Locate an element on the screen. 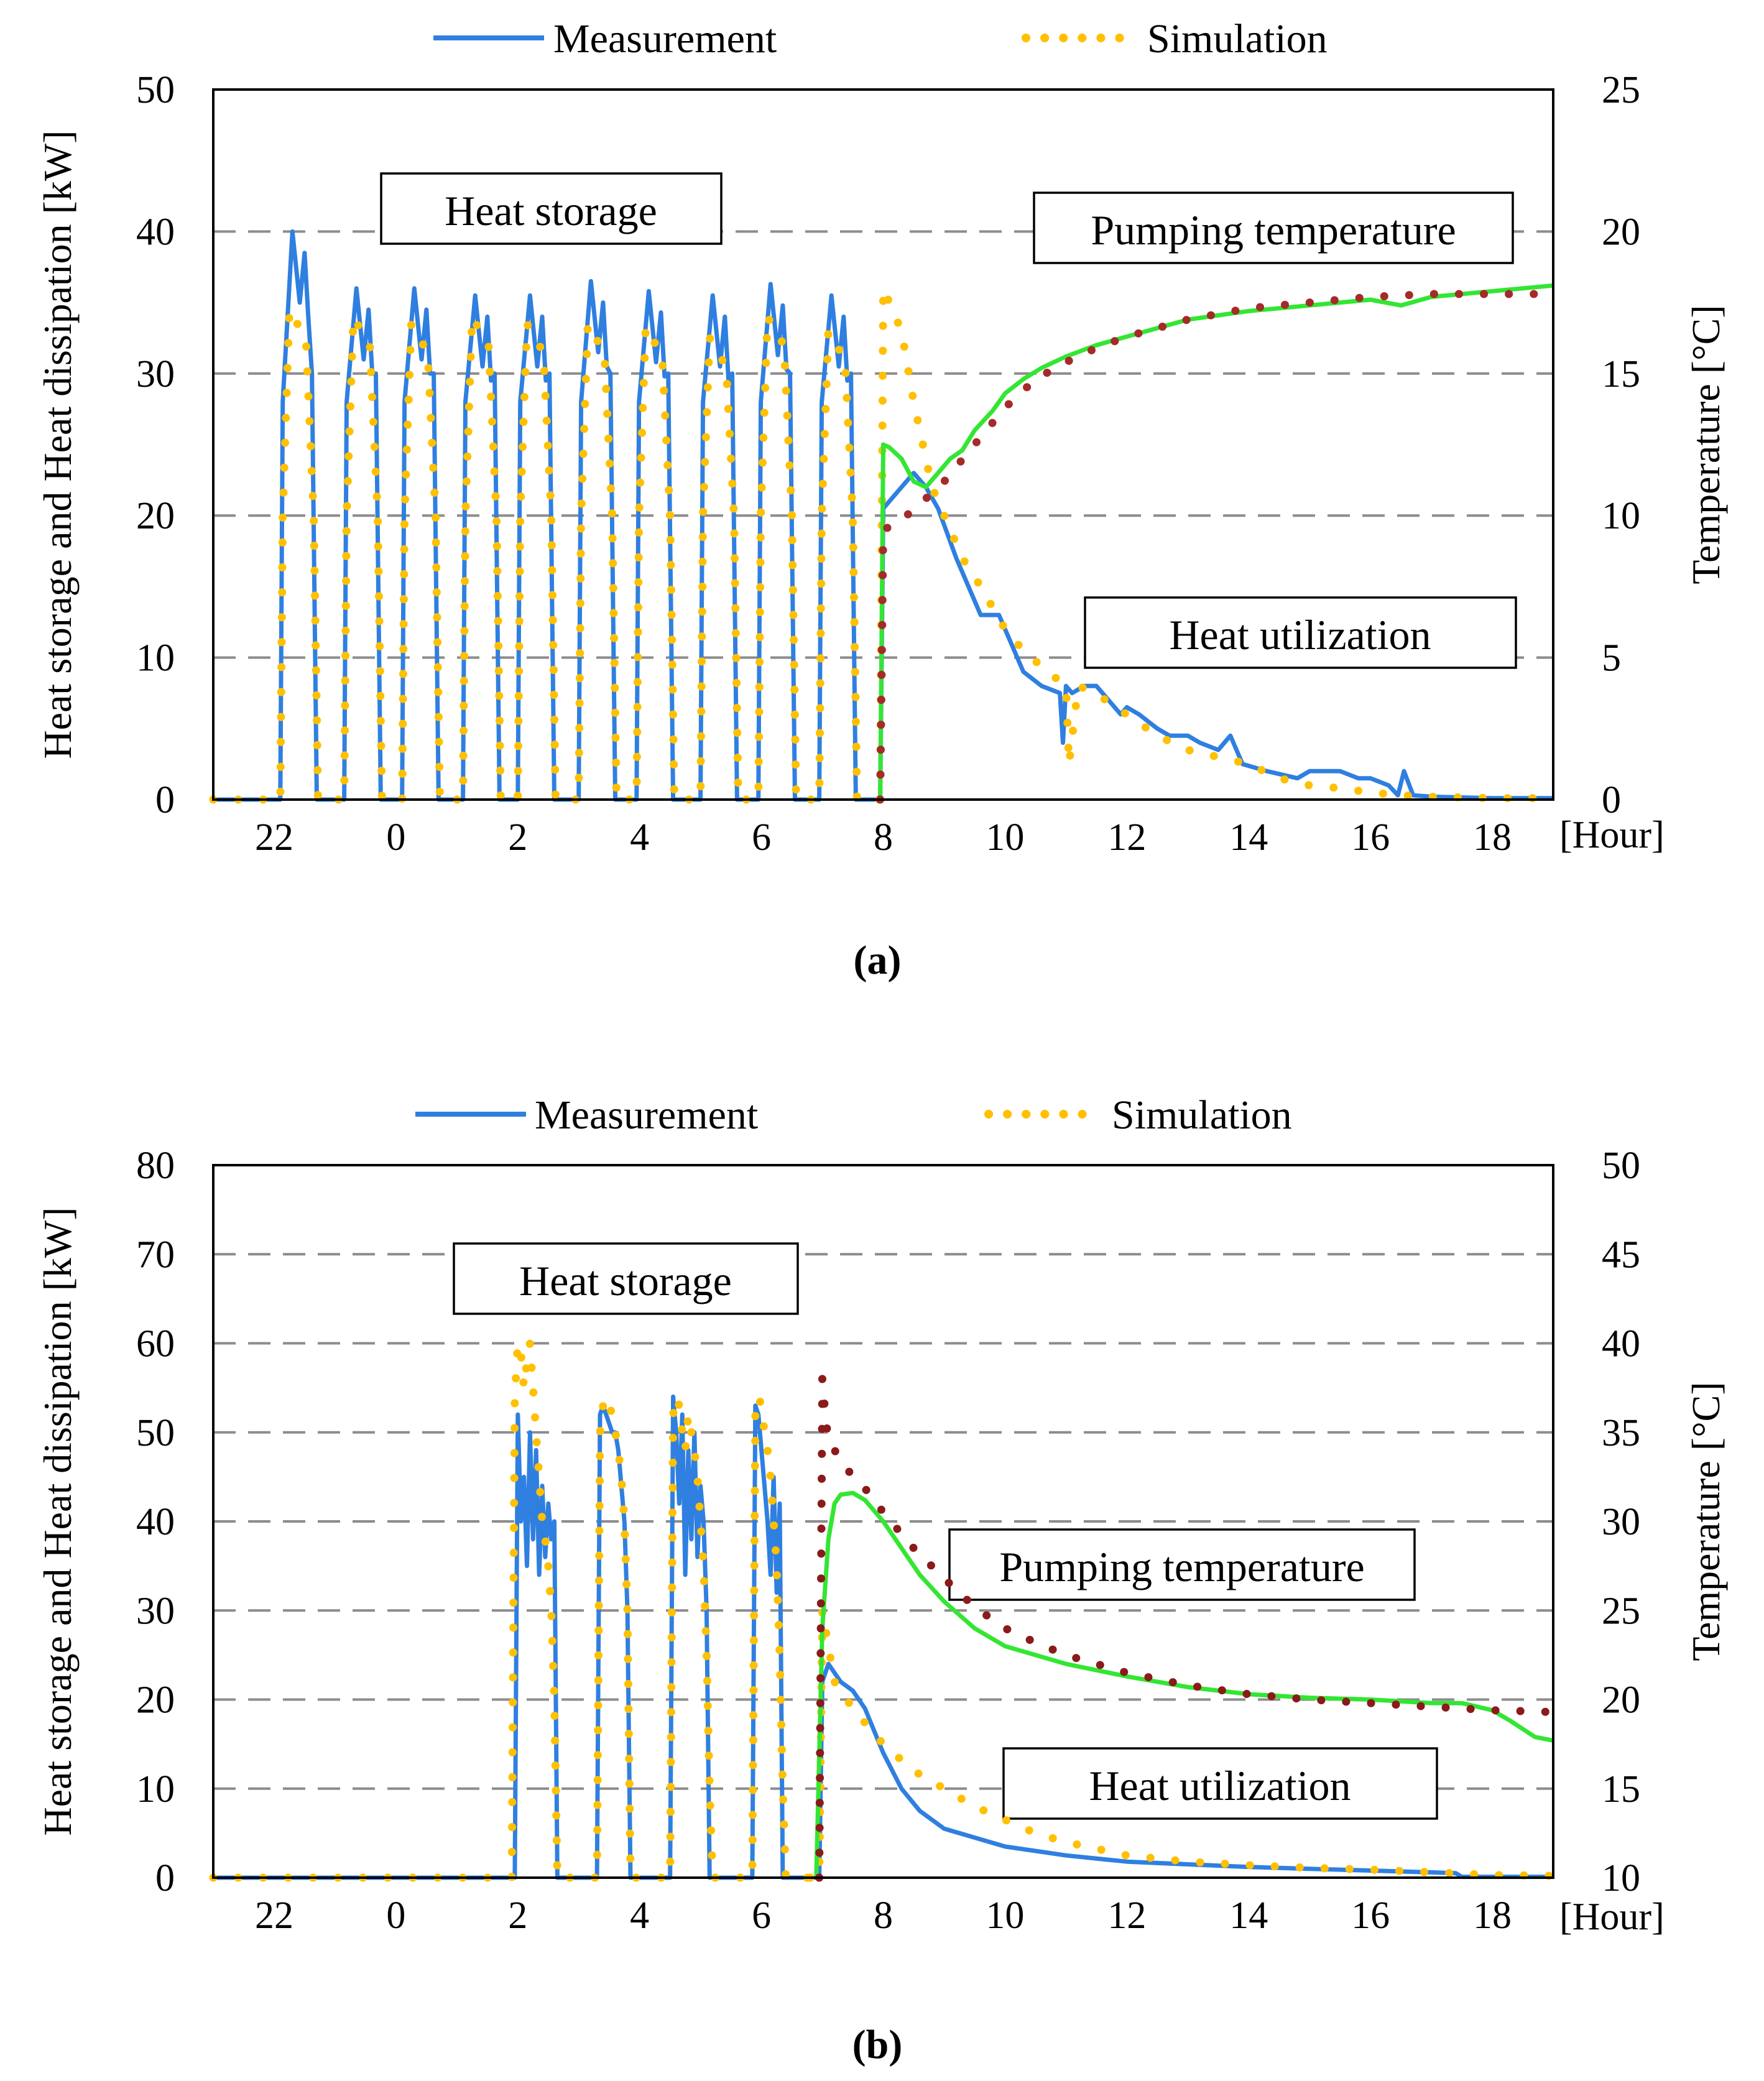 Image resolution: width=1764 pixels, height=2081 pixels. caption-a: (a) is located at coordinates (878, 960).